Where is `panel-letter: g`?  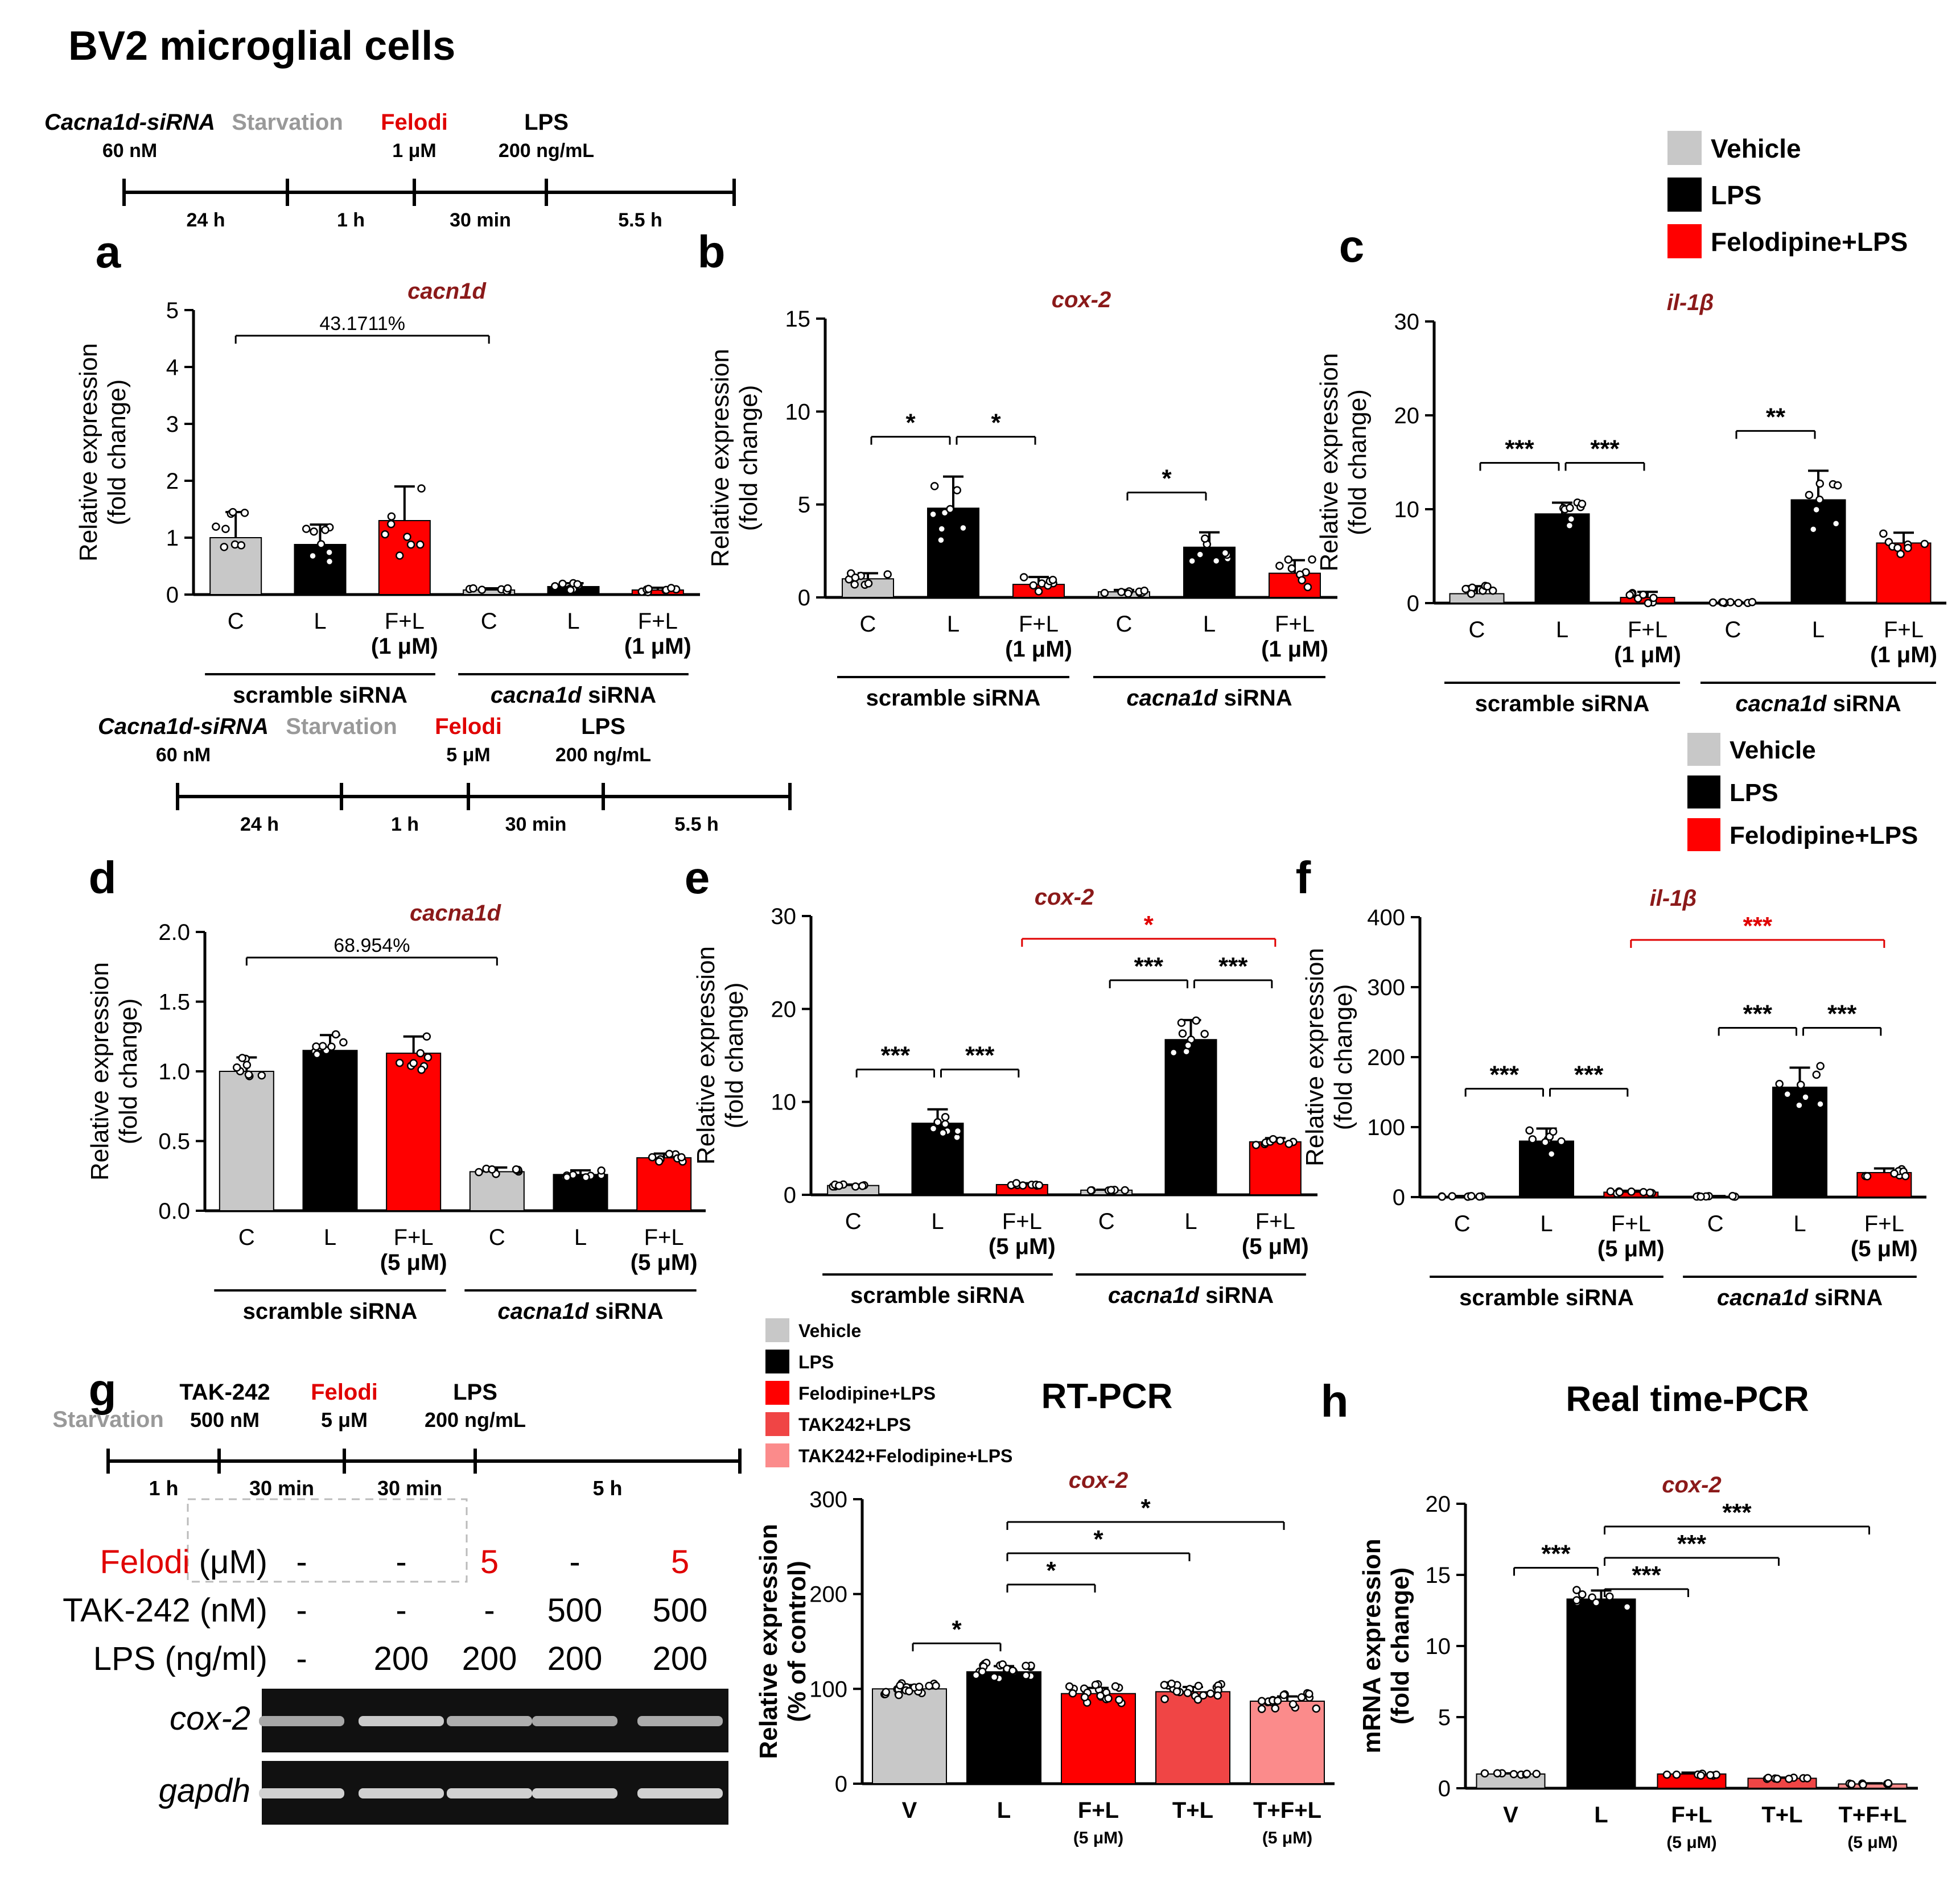
panel-letter: g is located at coordinates (103, 1389).